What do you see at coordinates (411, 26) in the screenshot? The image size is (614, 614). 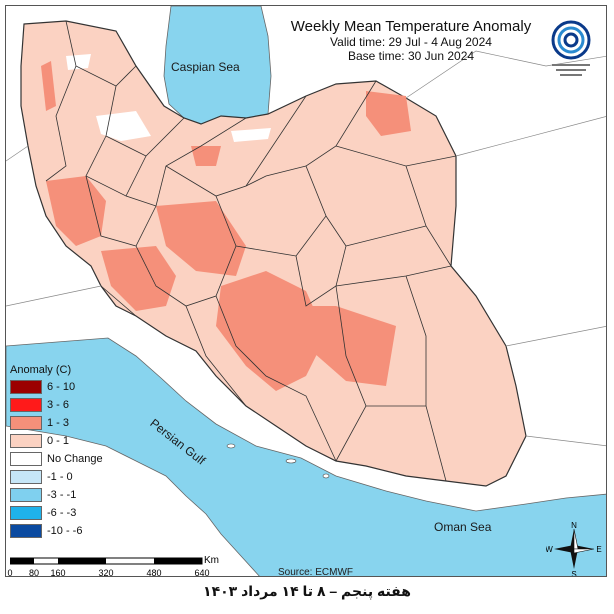 I see `map-title: Weekly Mean Temperature Anomaly` at bounding box center [411, 26].